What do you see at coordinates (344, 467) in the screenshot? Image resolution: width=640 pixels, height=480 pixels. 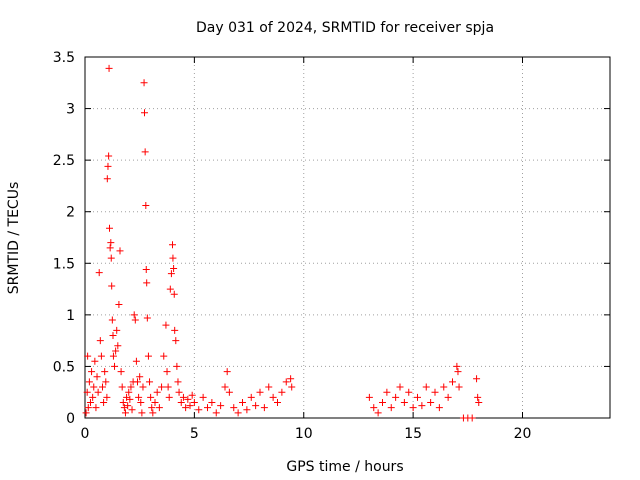 I see `x-axis-label: GPS time / hours` at bounding box center [344, 467].